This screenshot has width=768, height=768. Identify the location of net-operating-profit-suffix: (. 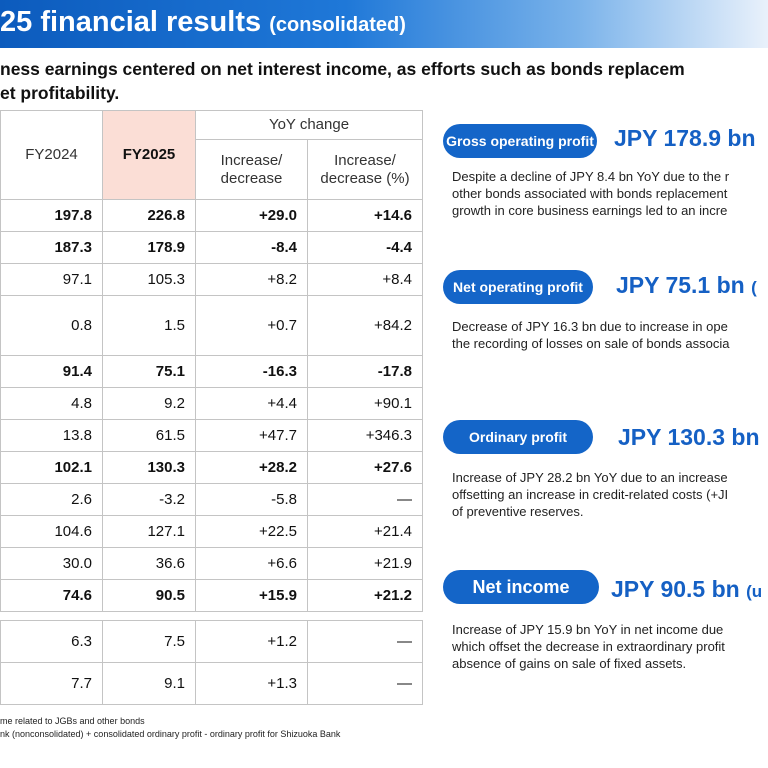
(754, 287).